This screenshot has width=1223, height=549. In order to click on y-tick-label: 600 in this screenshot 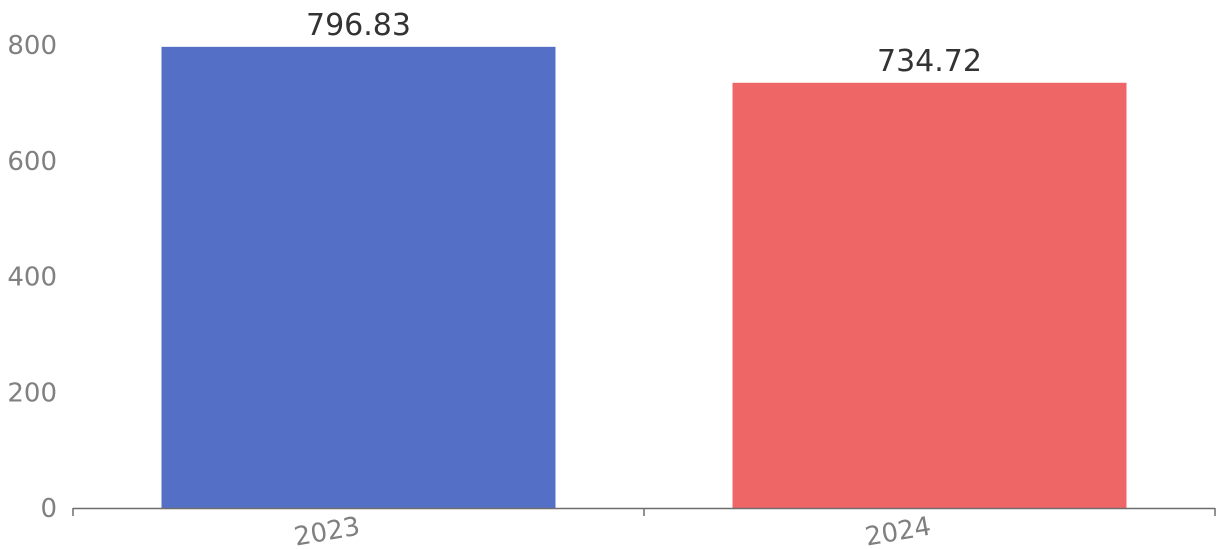, I will do `click(32, 162)`.